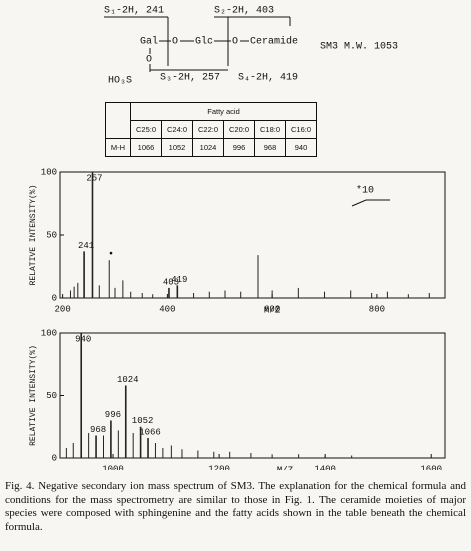  What do you see at coordinates (325, 467) in the screenshot?
I see `x-tick-label: 1400` at bounding box center [325, 467].